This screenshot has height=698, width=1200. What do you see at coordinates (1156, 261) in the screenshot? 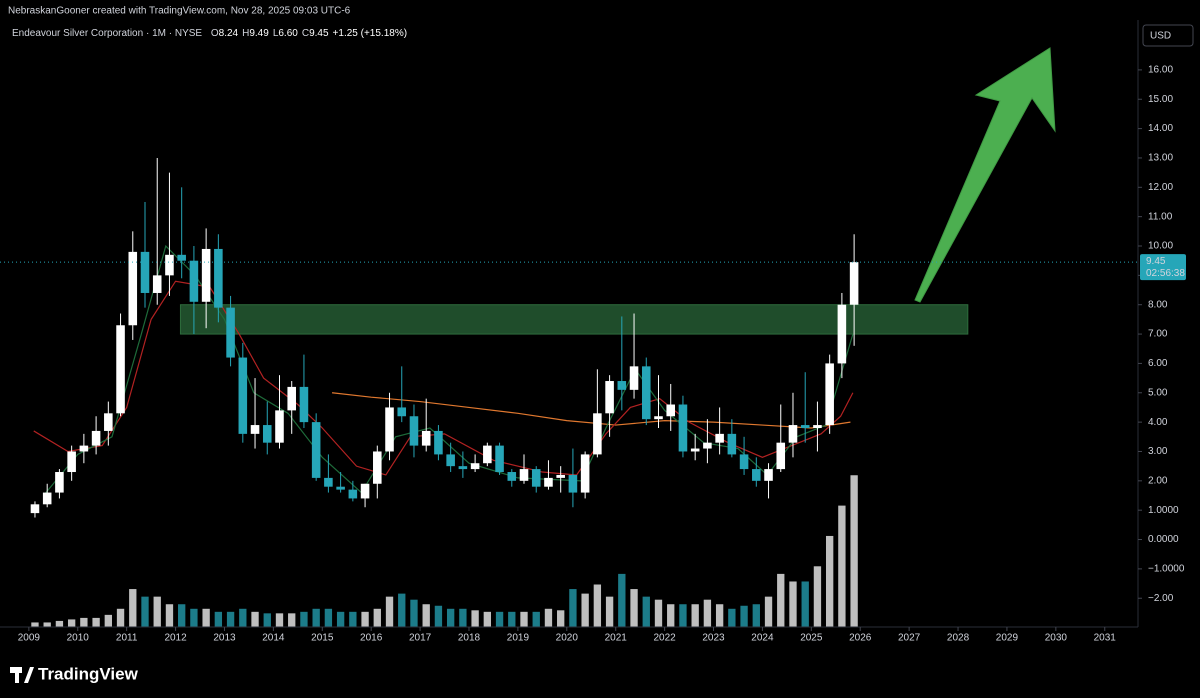
I see `last-price-label: 9.45` at bounding box center [1156, 261].